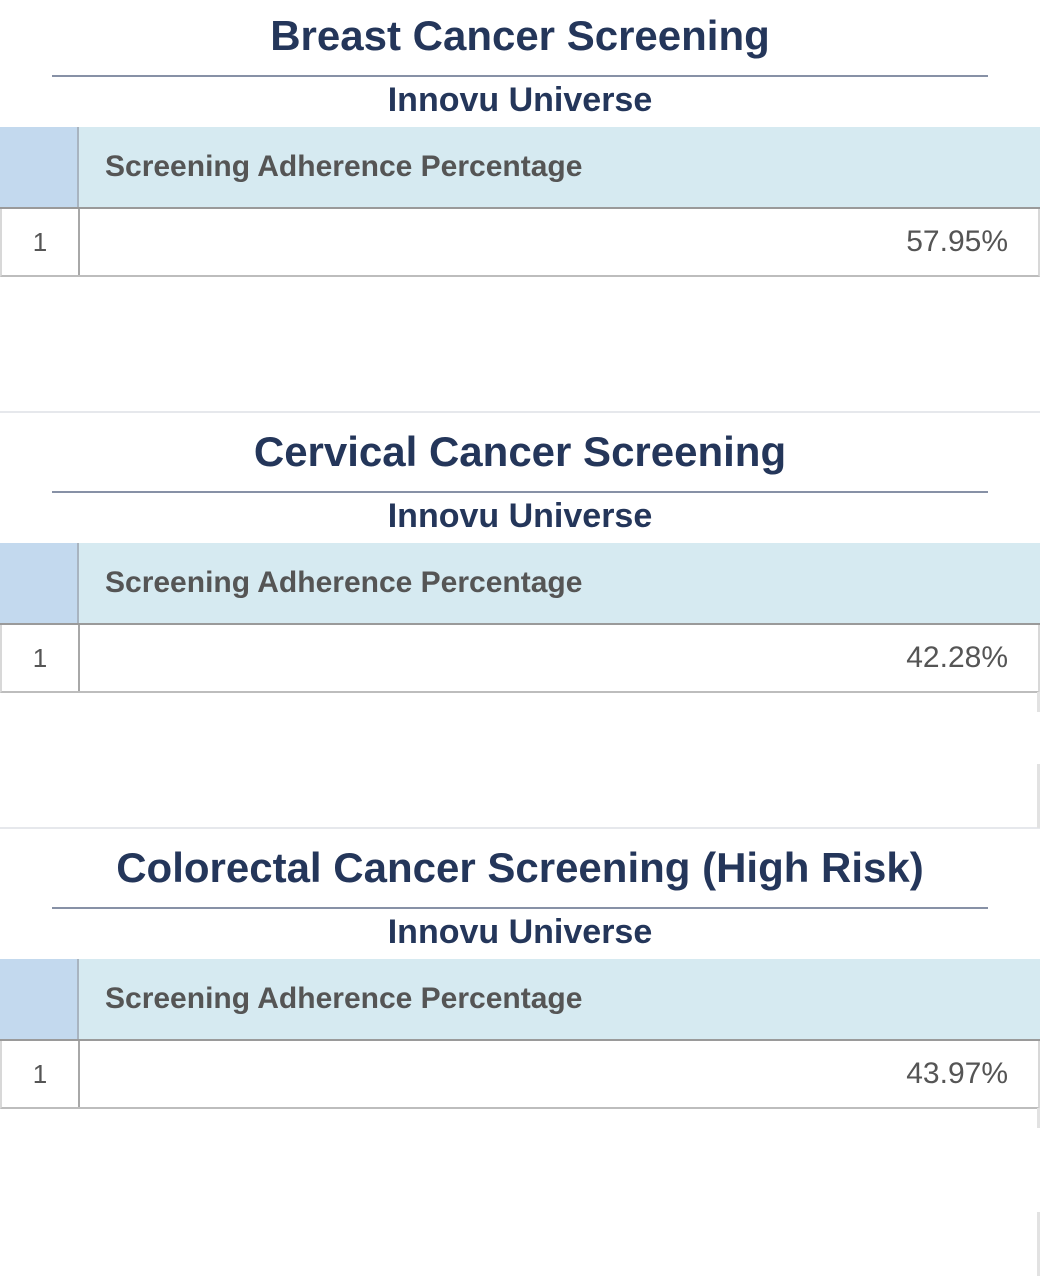  Describe the element at coordinates (520, 35) in the screenshot. I see `panel-title: Breast Cancer Screening` at that location.